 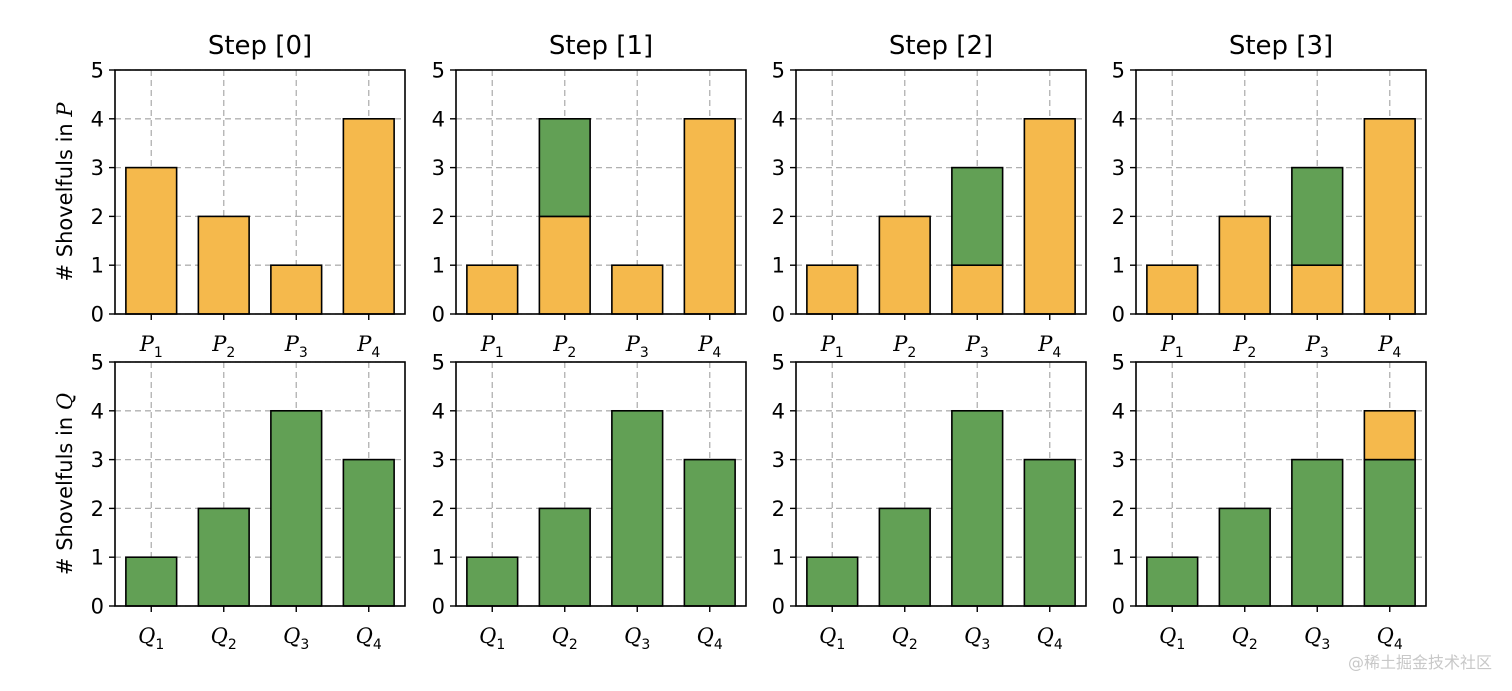 I want to click on y-axis-label: # Shovelfuls in P, so click(x=65, y=192).